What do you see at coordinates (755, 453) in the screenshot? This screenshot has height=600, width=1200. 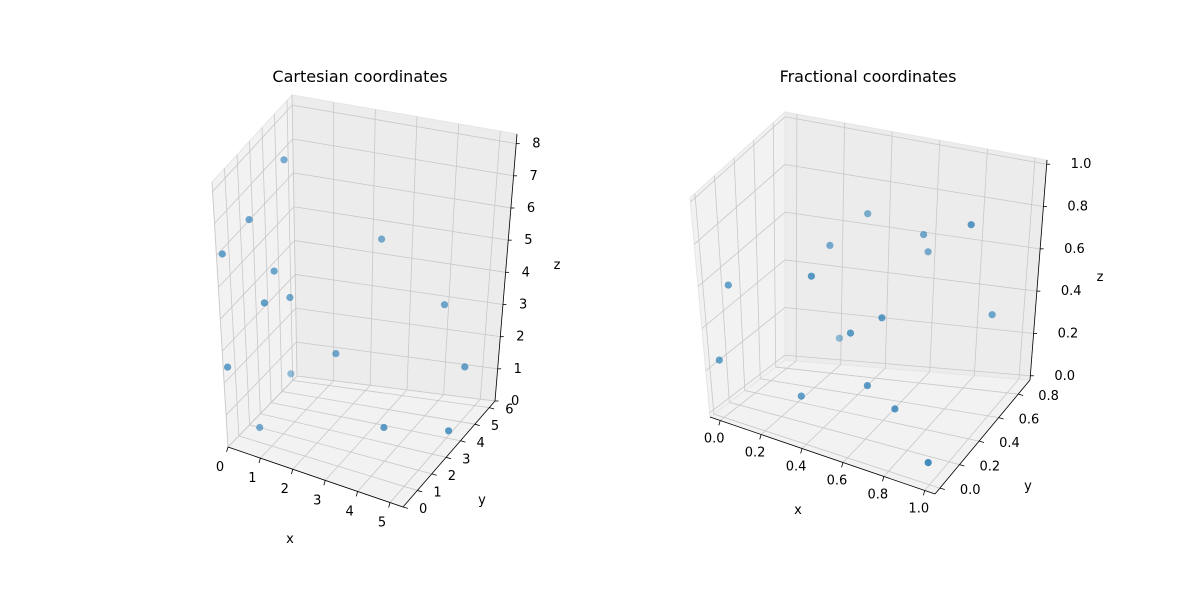 I see `fractional-x-tick-label: 0.2` at bounding box center [755, 453].